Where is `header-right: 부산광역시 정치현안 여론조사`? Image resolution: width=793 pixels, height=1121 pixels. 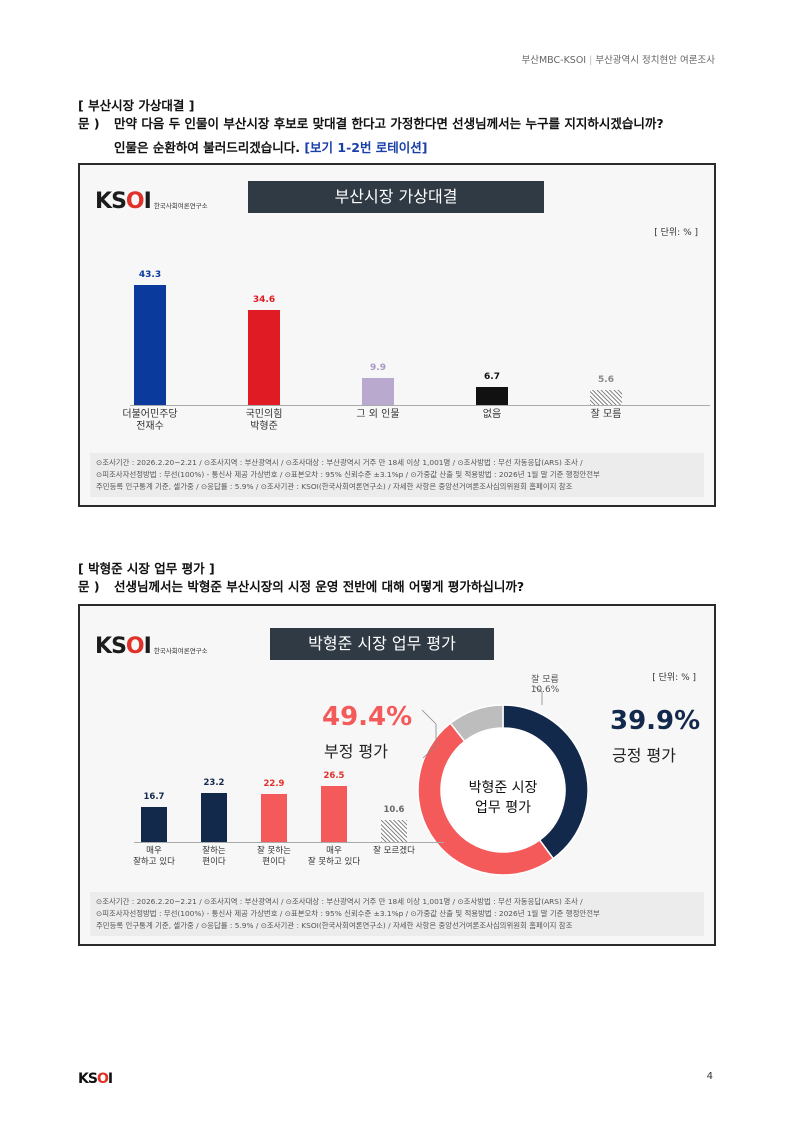 header-right: 부산광역시 정치현안 여론조사 is located at coordinates (655, 60).